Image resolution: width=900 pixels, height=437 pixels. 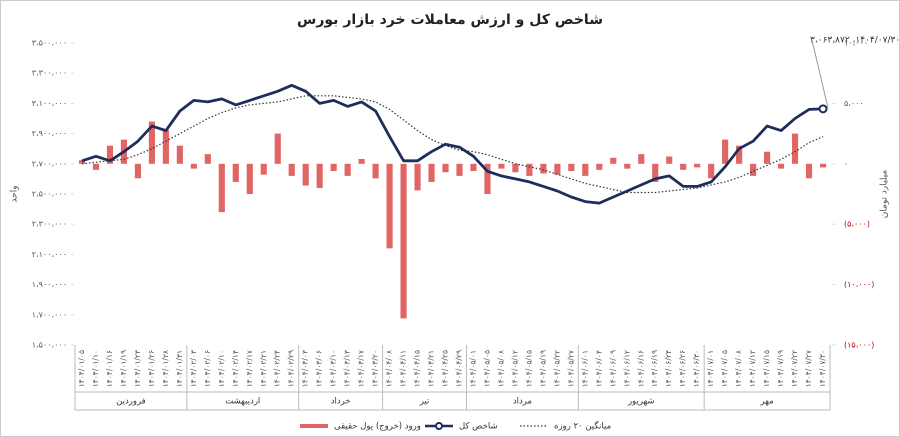 I want to click on x-tick-label: ۱۴۰۴/۰۲/۱۰, so click(x=221, y=368).